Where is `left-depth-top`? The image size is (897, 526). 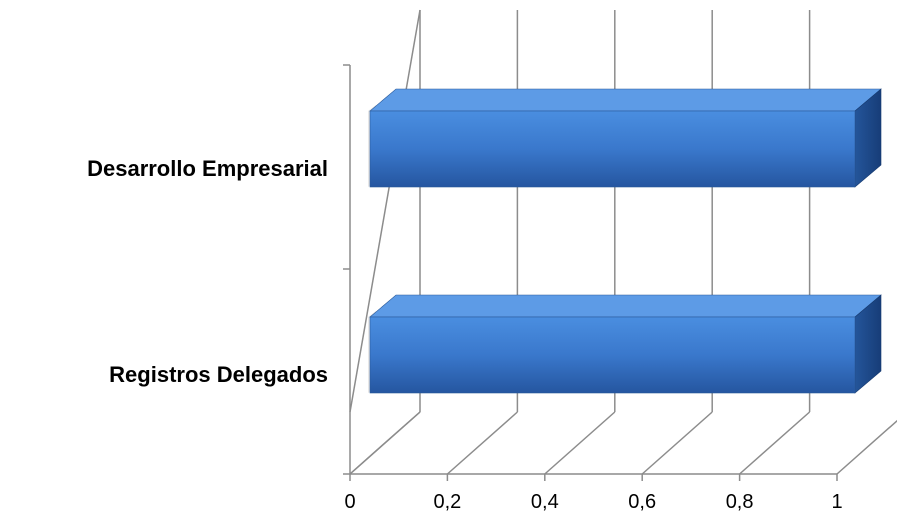
left-depth-top is located at coordinates (385, 211).